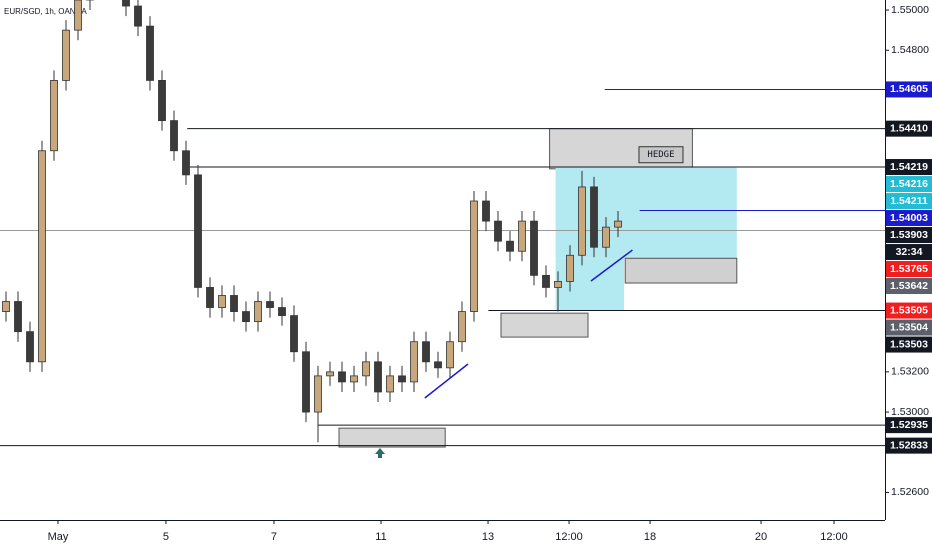 This screenshot has height=550, width=932. I want to click on price-tag-label: 1.53503, so click(909, 344).